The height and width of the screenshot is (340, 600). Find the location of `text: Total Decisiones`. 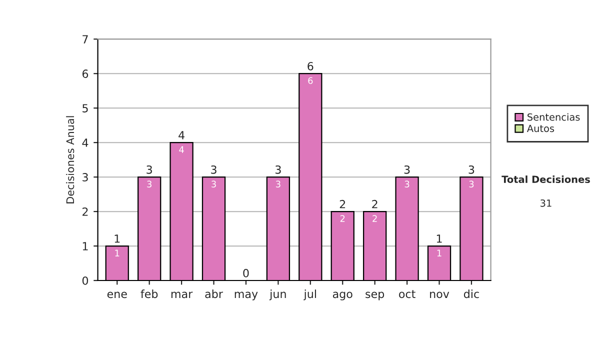

text: Total Decisiones is located at coordinates (546, 179).